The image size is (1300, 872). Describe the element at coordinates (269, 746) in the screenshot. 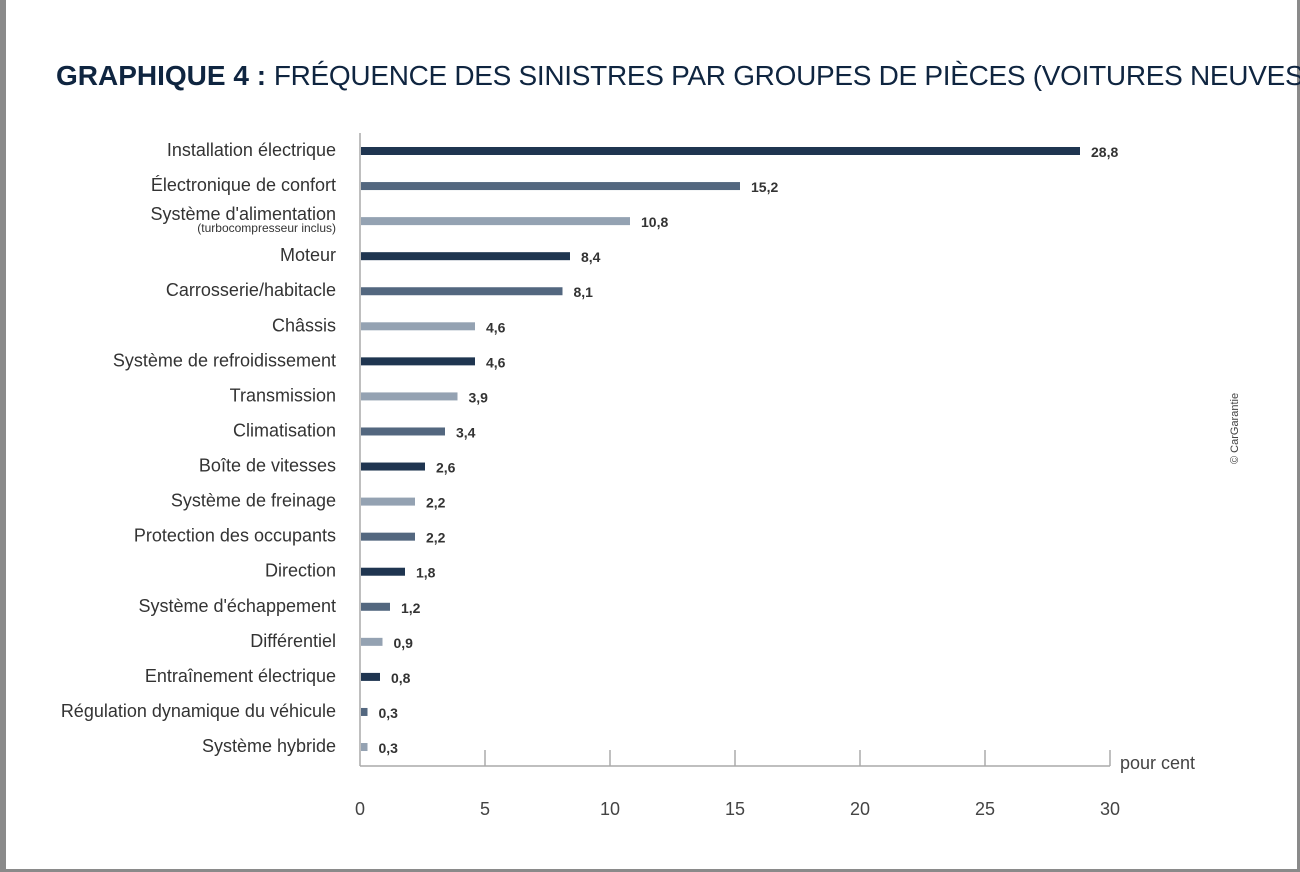

I see `category-label: Système hybride` at that location.